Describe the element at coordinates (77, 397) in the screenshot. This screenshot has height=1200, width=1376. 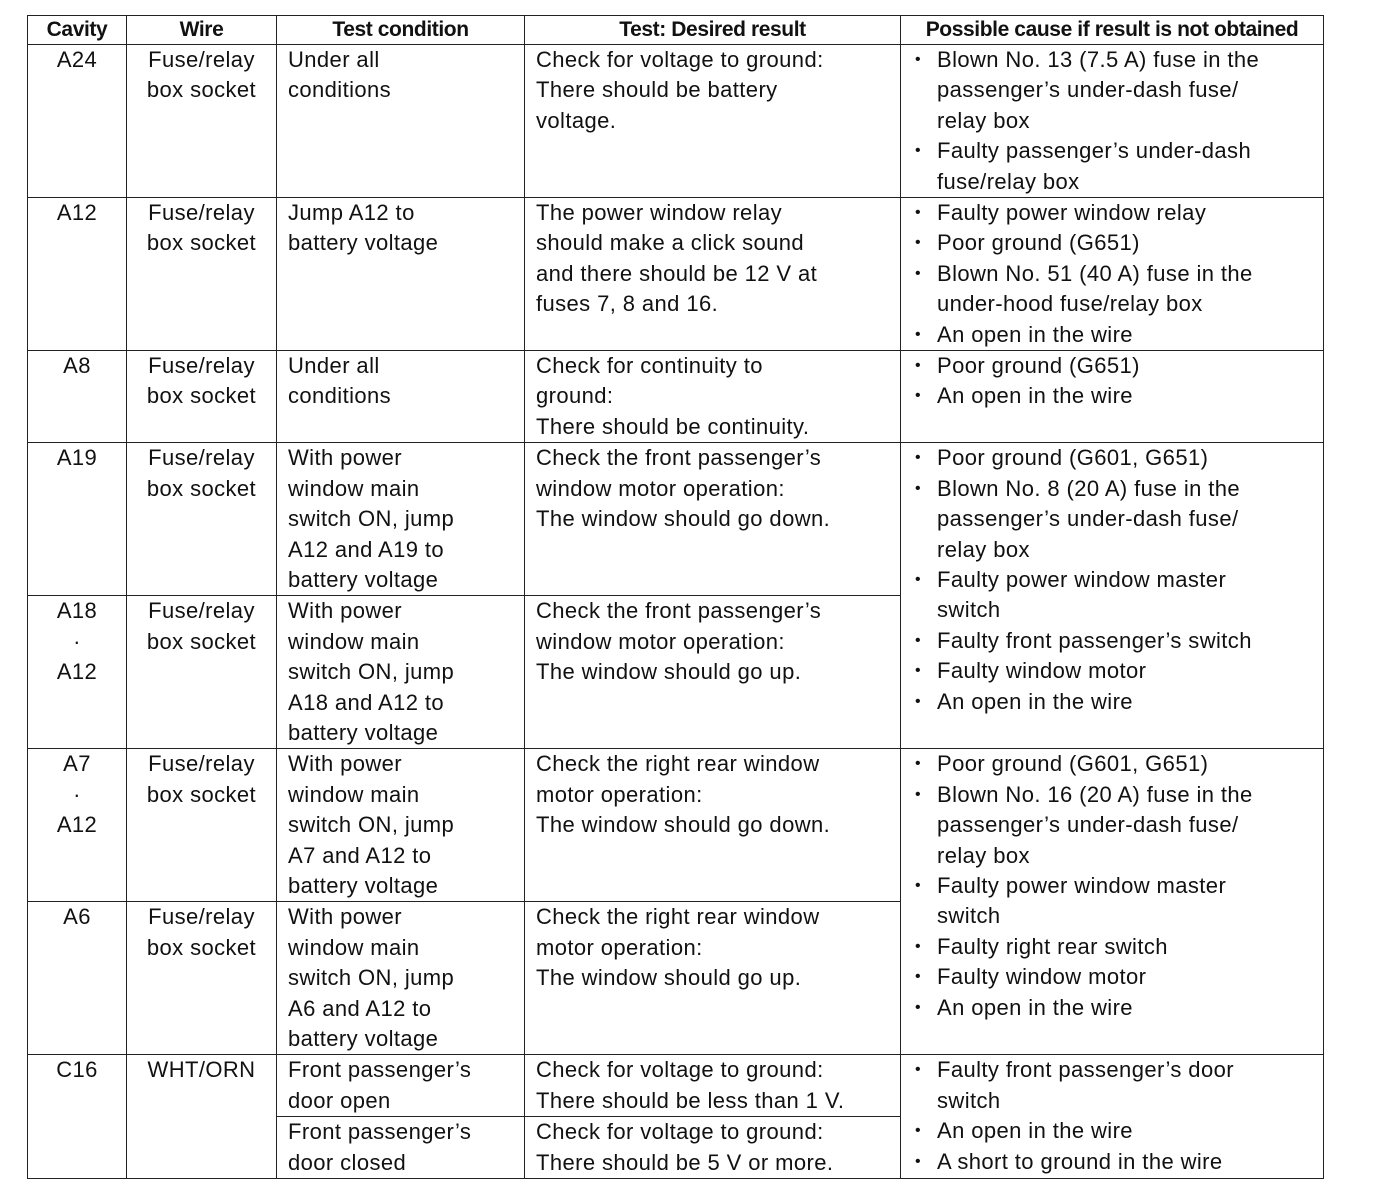
I see `cavity-cell: A8` at that location.